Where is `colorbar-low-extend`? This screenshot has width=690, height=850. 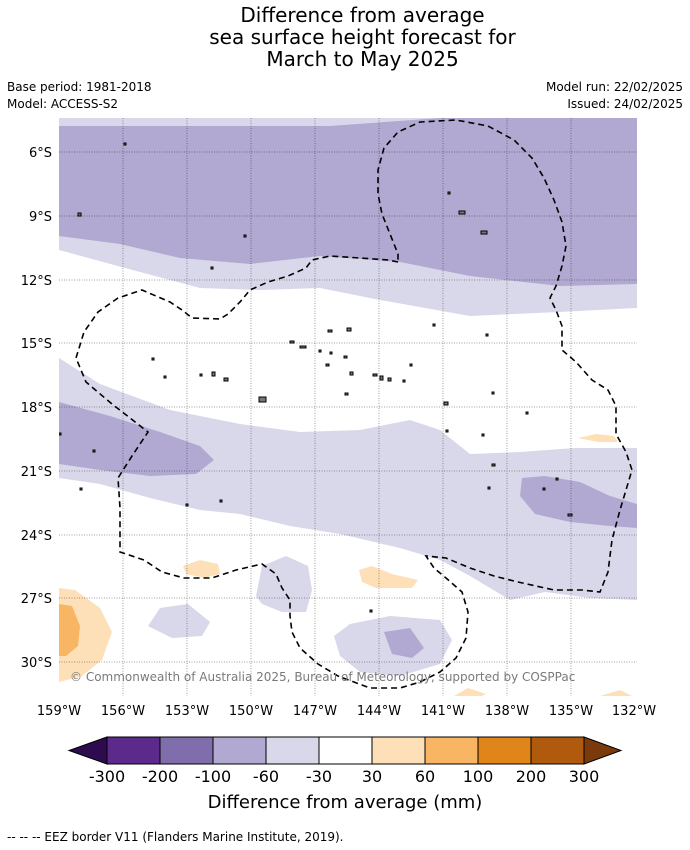
colorbar-low-extend is located at coordinates (87, 750).